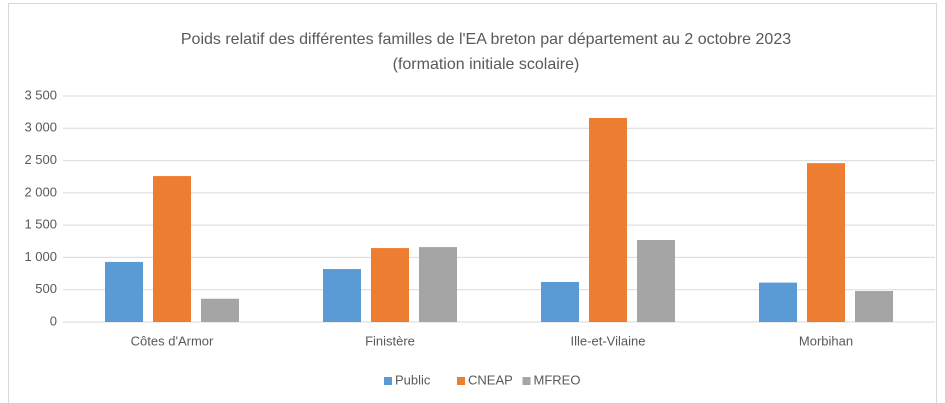  Describe the element at coordinates (40, 159) in the screenshot. I see `y-tick-label: 2 500` at that location.